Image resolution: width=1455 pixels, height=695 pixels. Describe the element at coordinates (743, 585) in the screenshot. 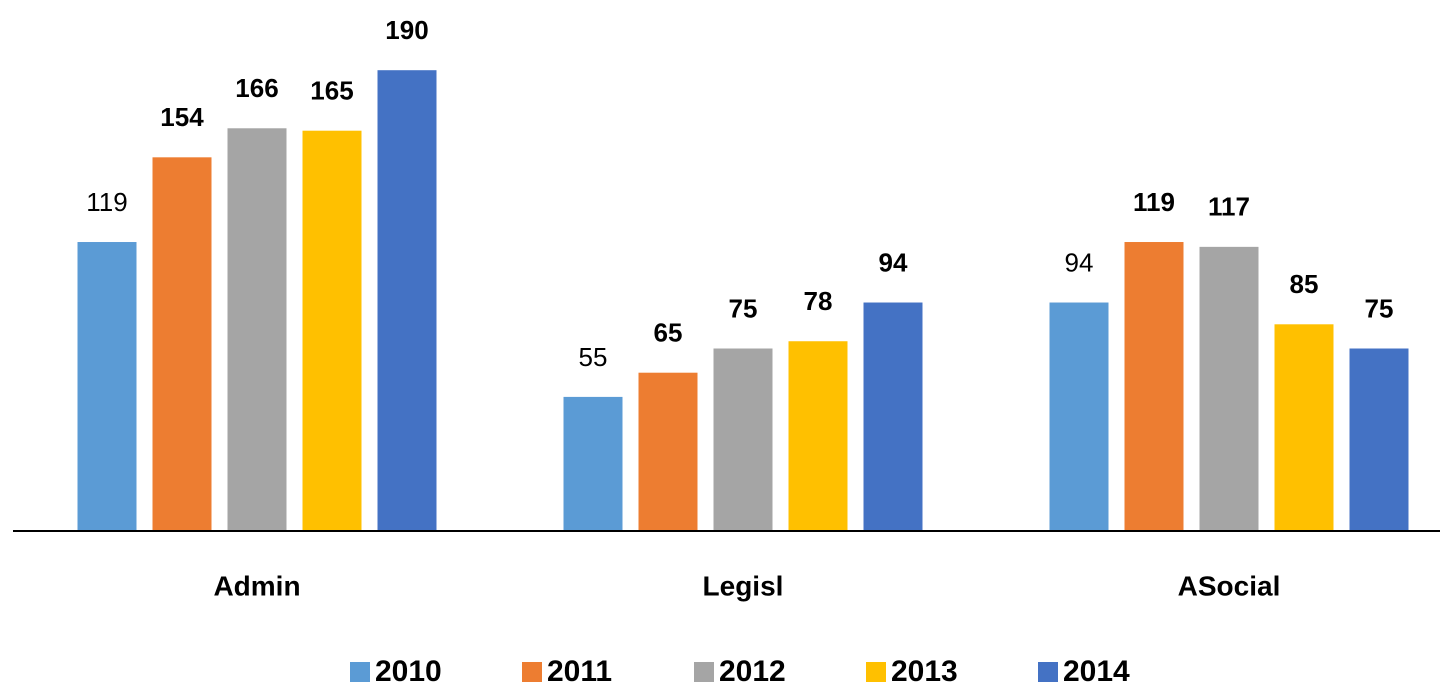

I see `x-tick-label: Legisl` at that location.